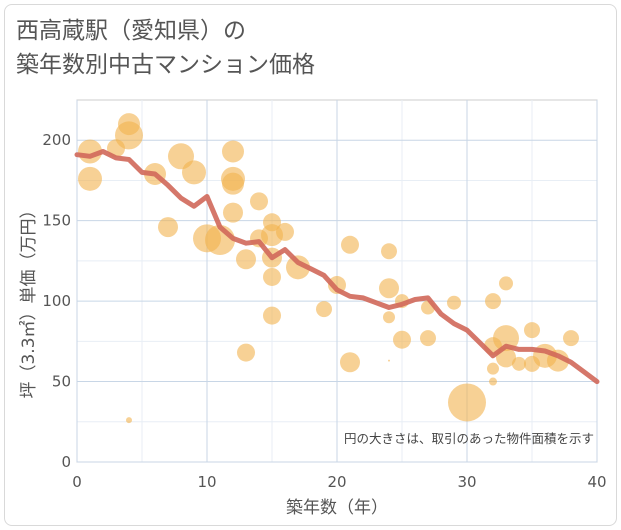 This screenshot has width=621, height=530. What do you see at coordinates (29, 299) in the screenshot?
I see `y-axis-title: 坪（3.3㎡）単価（万円）` at bounding box center [29, 299].